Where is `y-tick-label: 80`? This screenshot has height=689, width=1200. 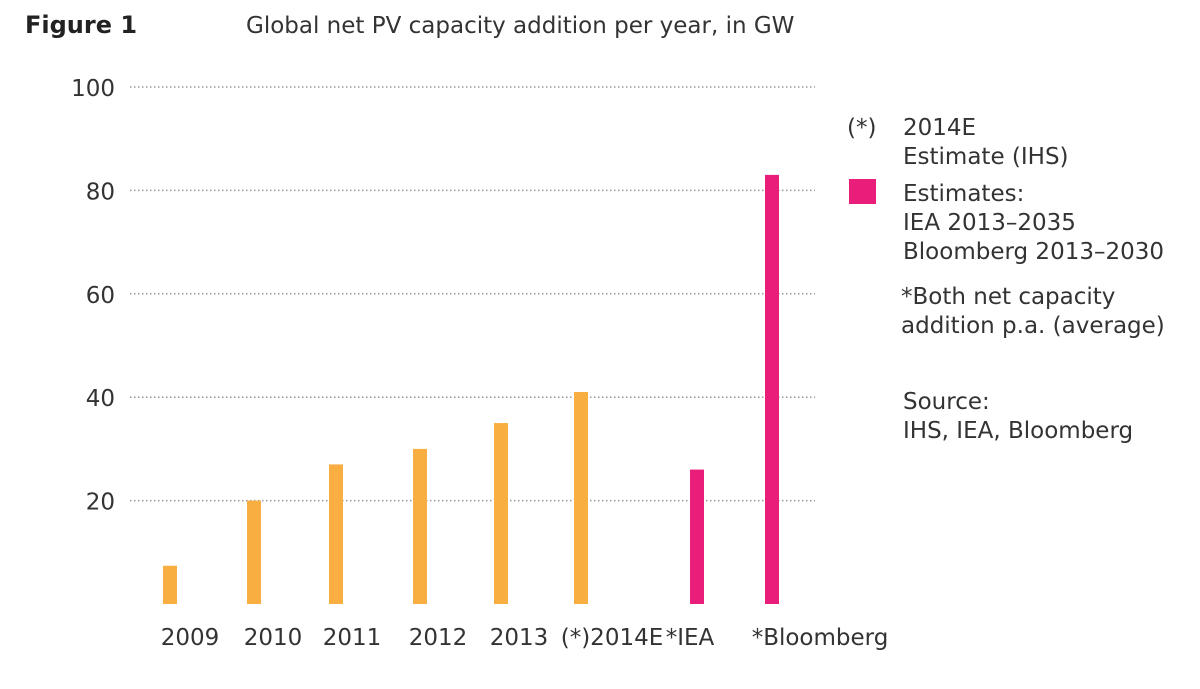 y-tick-label: 80 is located at coordinates (100, 192).